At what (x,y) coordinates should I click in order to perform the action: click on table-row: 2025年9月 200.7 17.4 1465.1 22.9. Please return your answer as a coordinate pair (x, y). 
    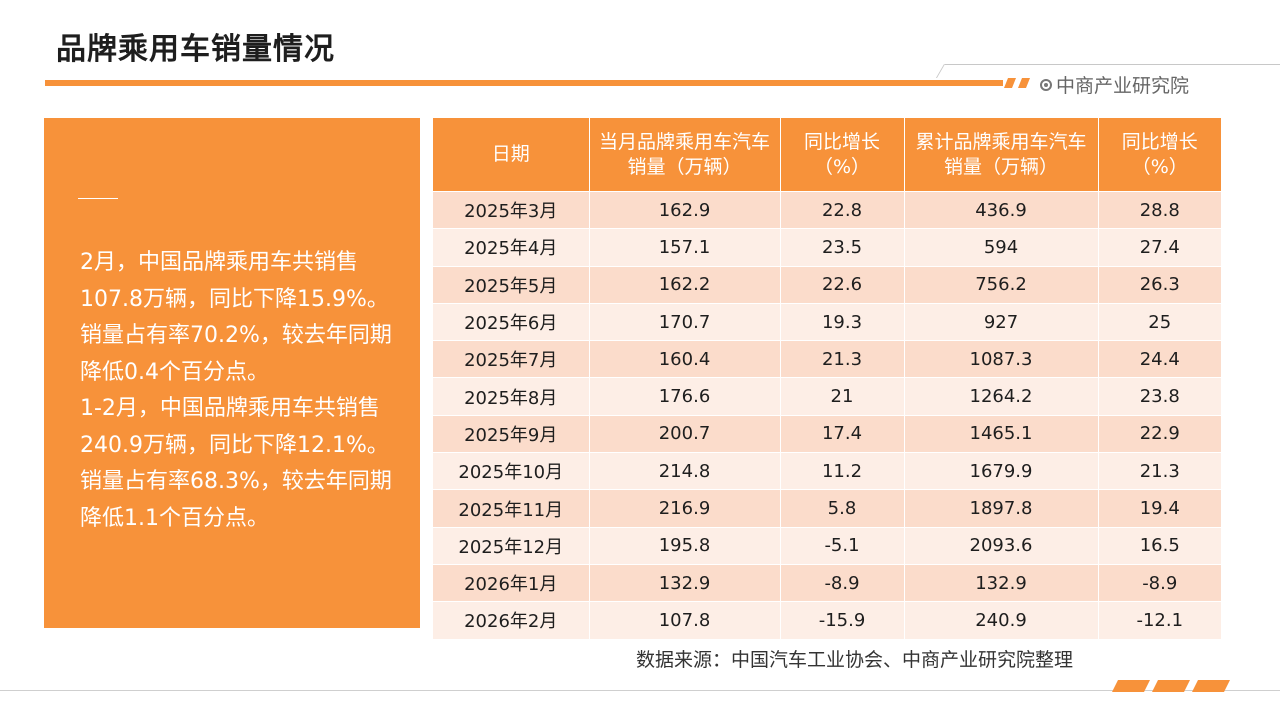
    Looking at the image, I should click on (827, 433).